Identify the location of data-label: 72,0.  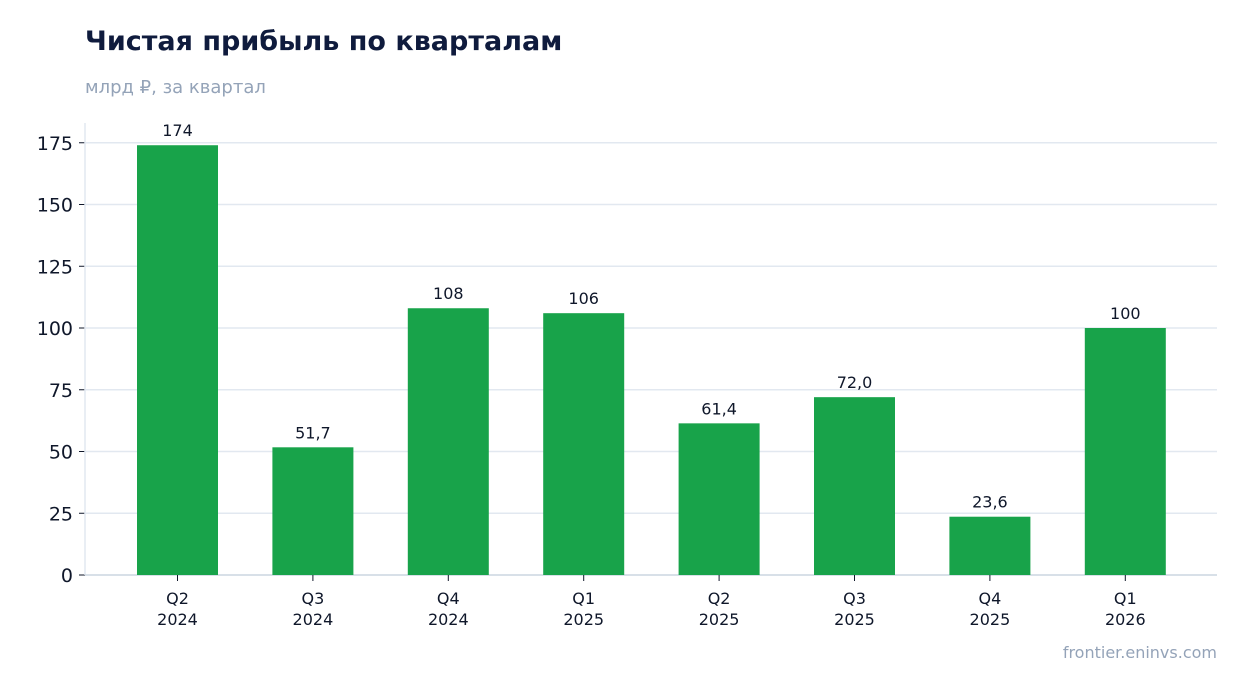
(855, 382).